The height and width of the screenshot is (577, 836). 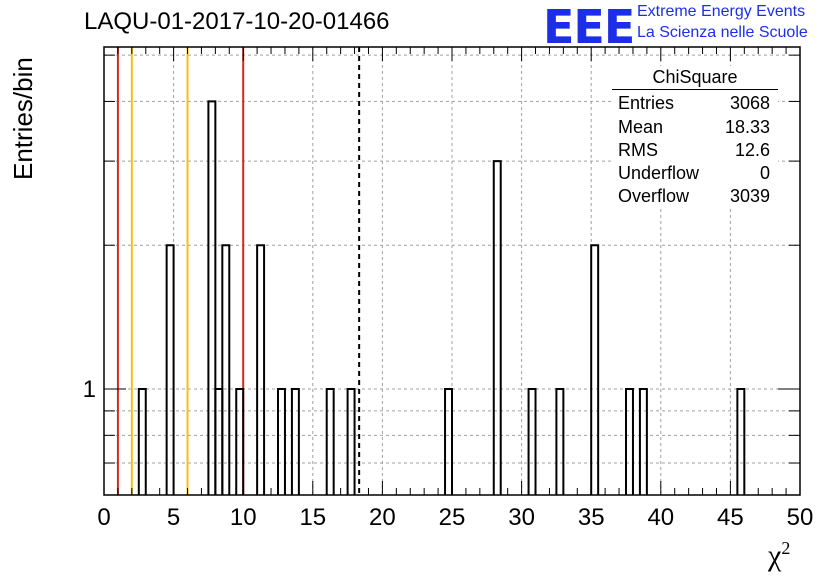 I want to click on stats-label: Entries, so click(x=646, y=103).